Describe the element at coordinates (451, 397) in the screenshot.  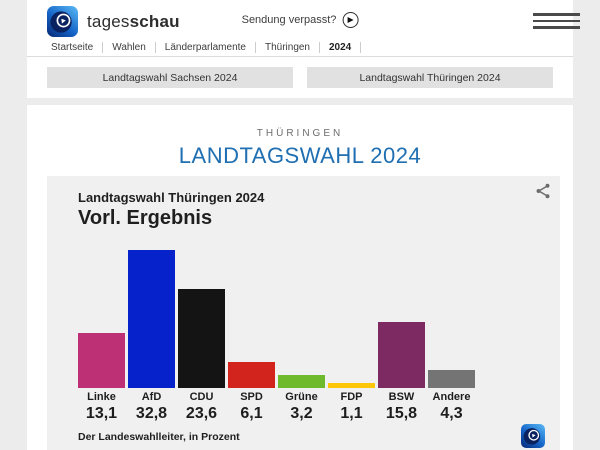
I see `party-name: Andere` at that location.